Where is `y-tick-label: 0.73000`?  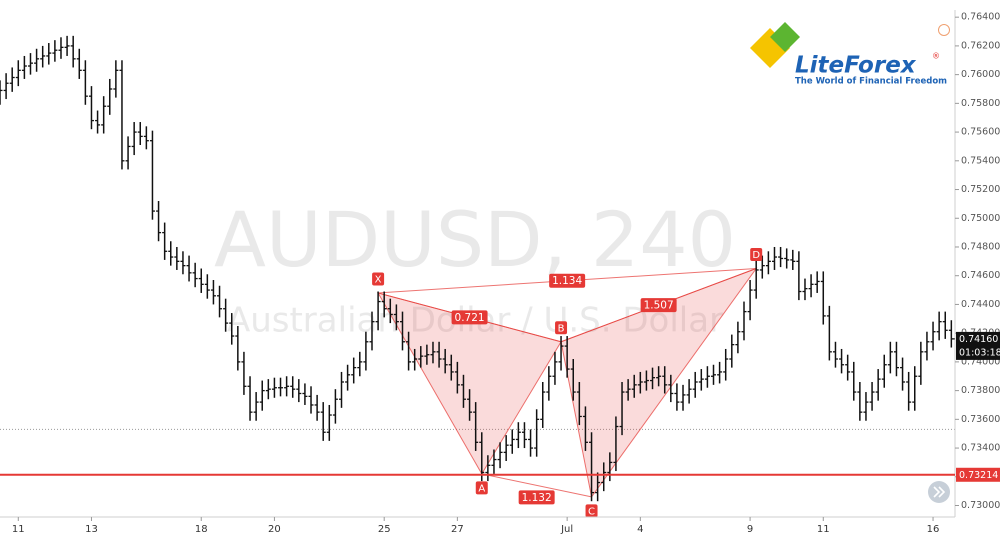
y-tick-label: 0.73000 is located at coordinates (980, 505).